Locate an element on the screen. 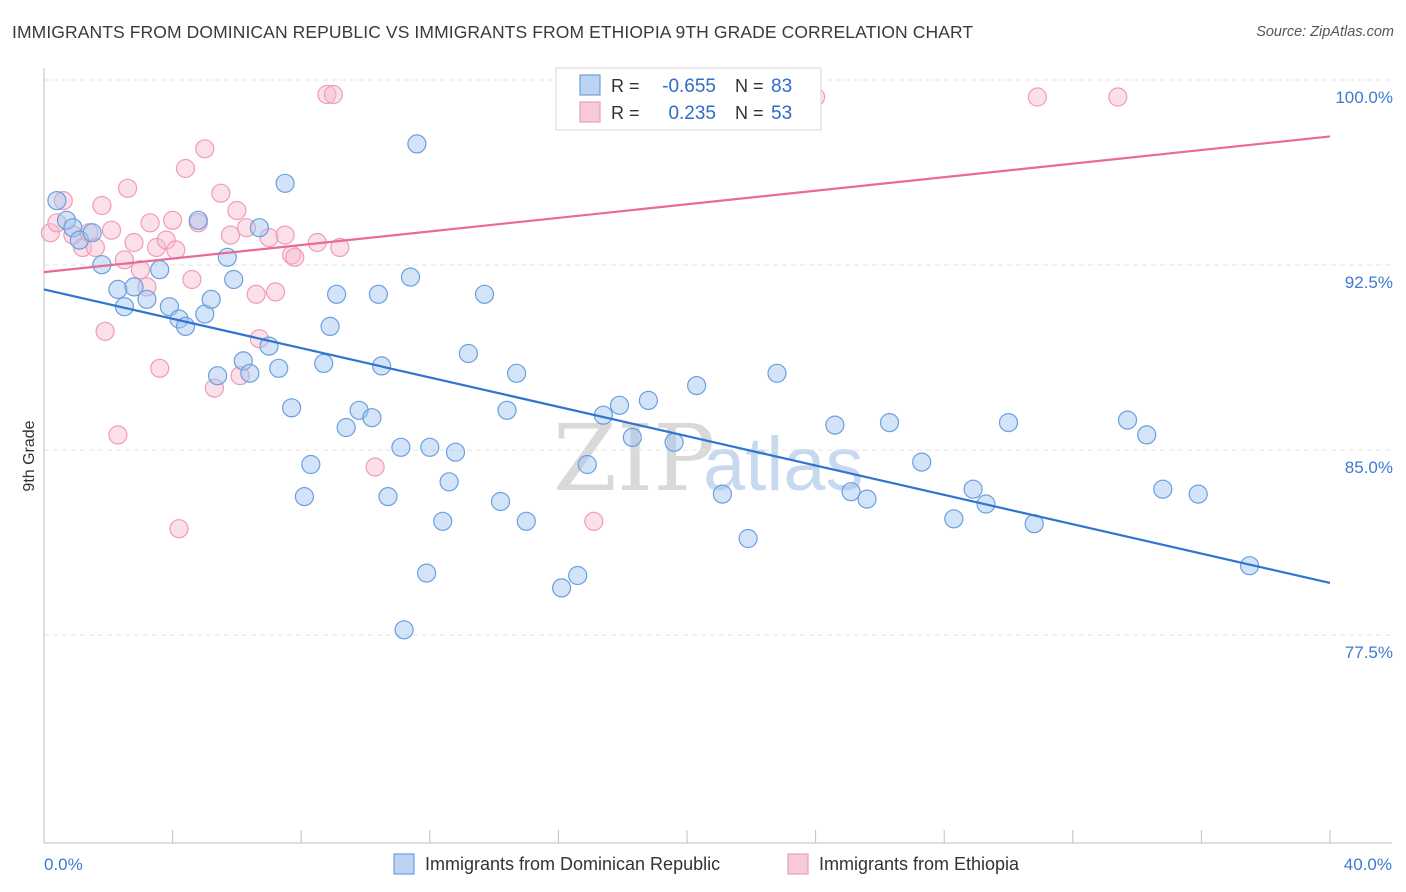 This screenshot has height=892, width=1406. legend-r-value-2: 0.235 is located at coordinates (692, 113).